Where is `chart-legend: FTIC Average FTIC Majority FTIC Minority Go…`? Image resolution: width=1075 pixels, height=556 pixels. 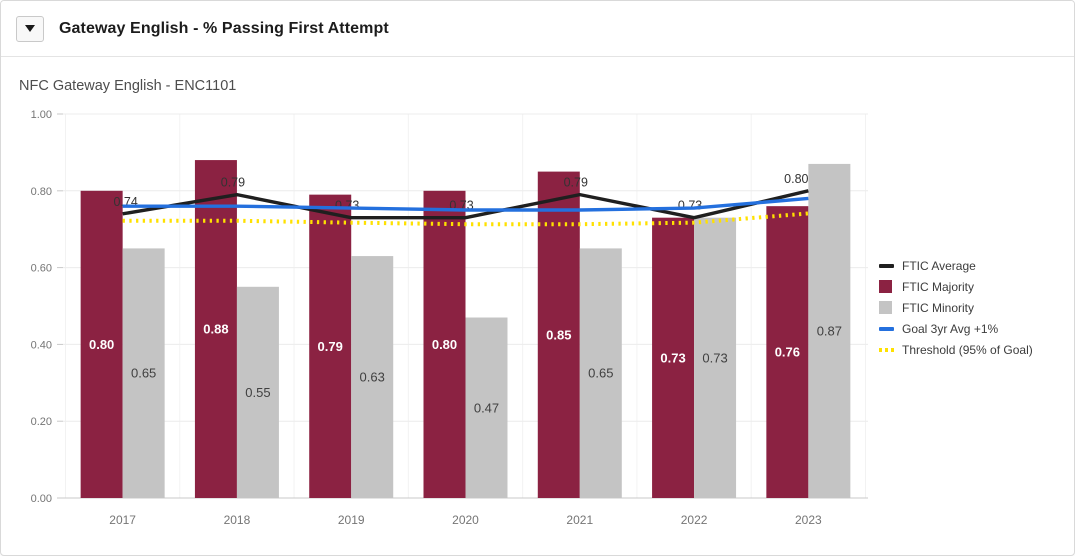 chart-legend: FTIC Average FTIC Majority FTIC Minority Go… is located at coordinates (956, 307).